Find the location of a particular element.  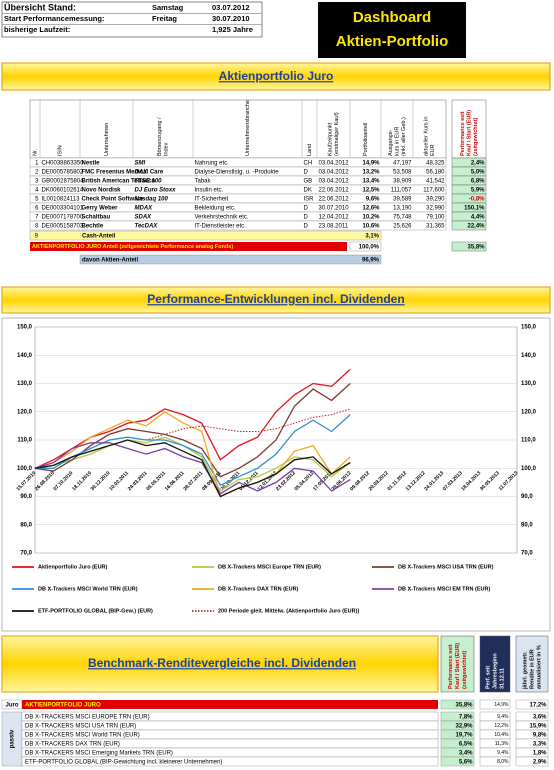

column-header: Land is located at coordinates (310, 150).